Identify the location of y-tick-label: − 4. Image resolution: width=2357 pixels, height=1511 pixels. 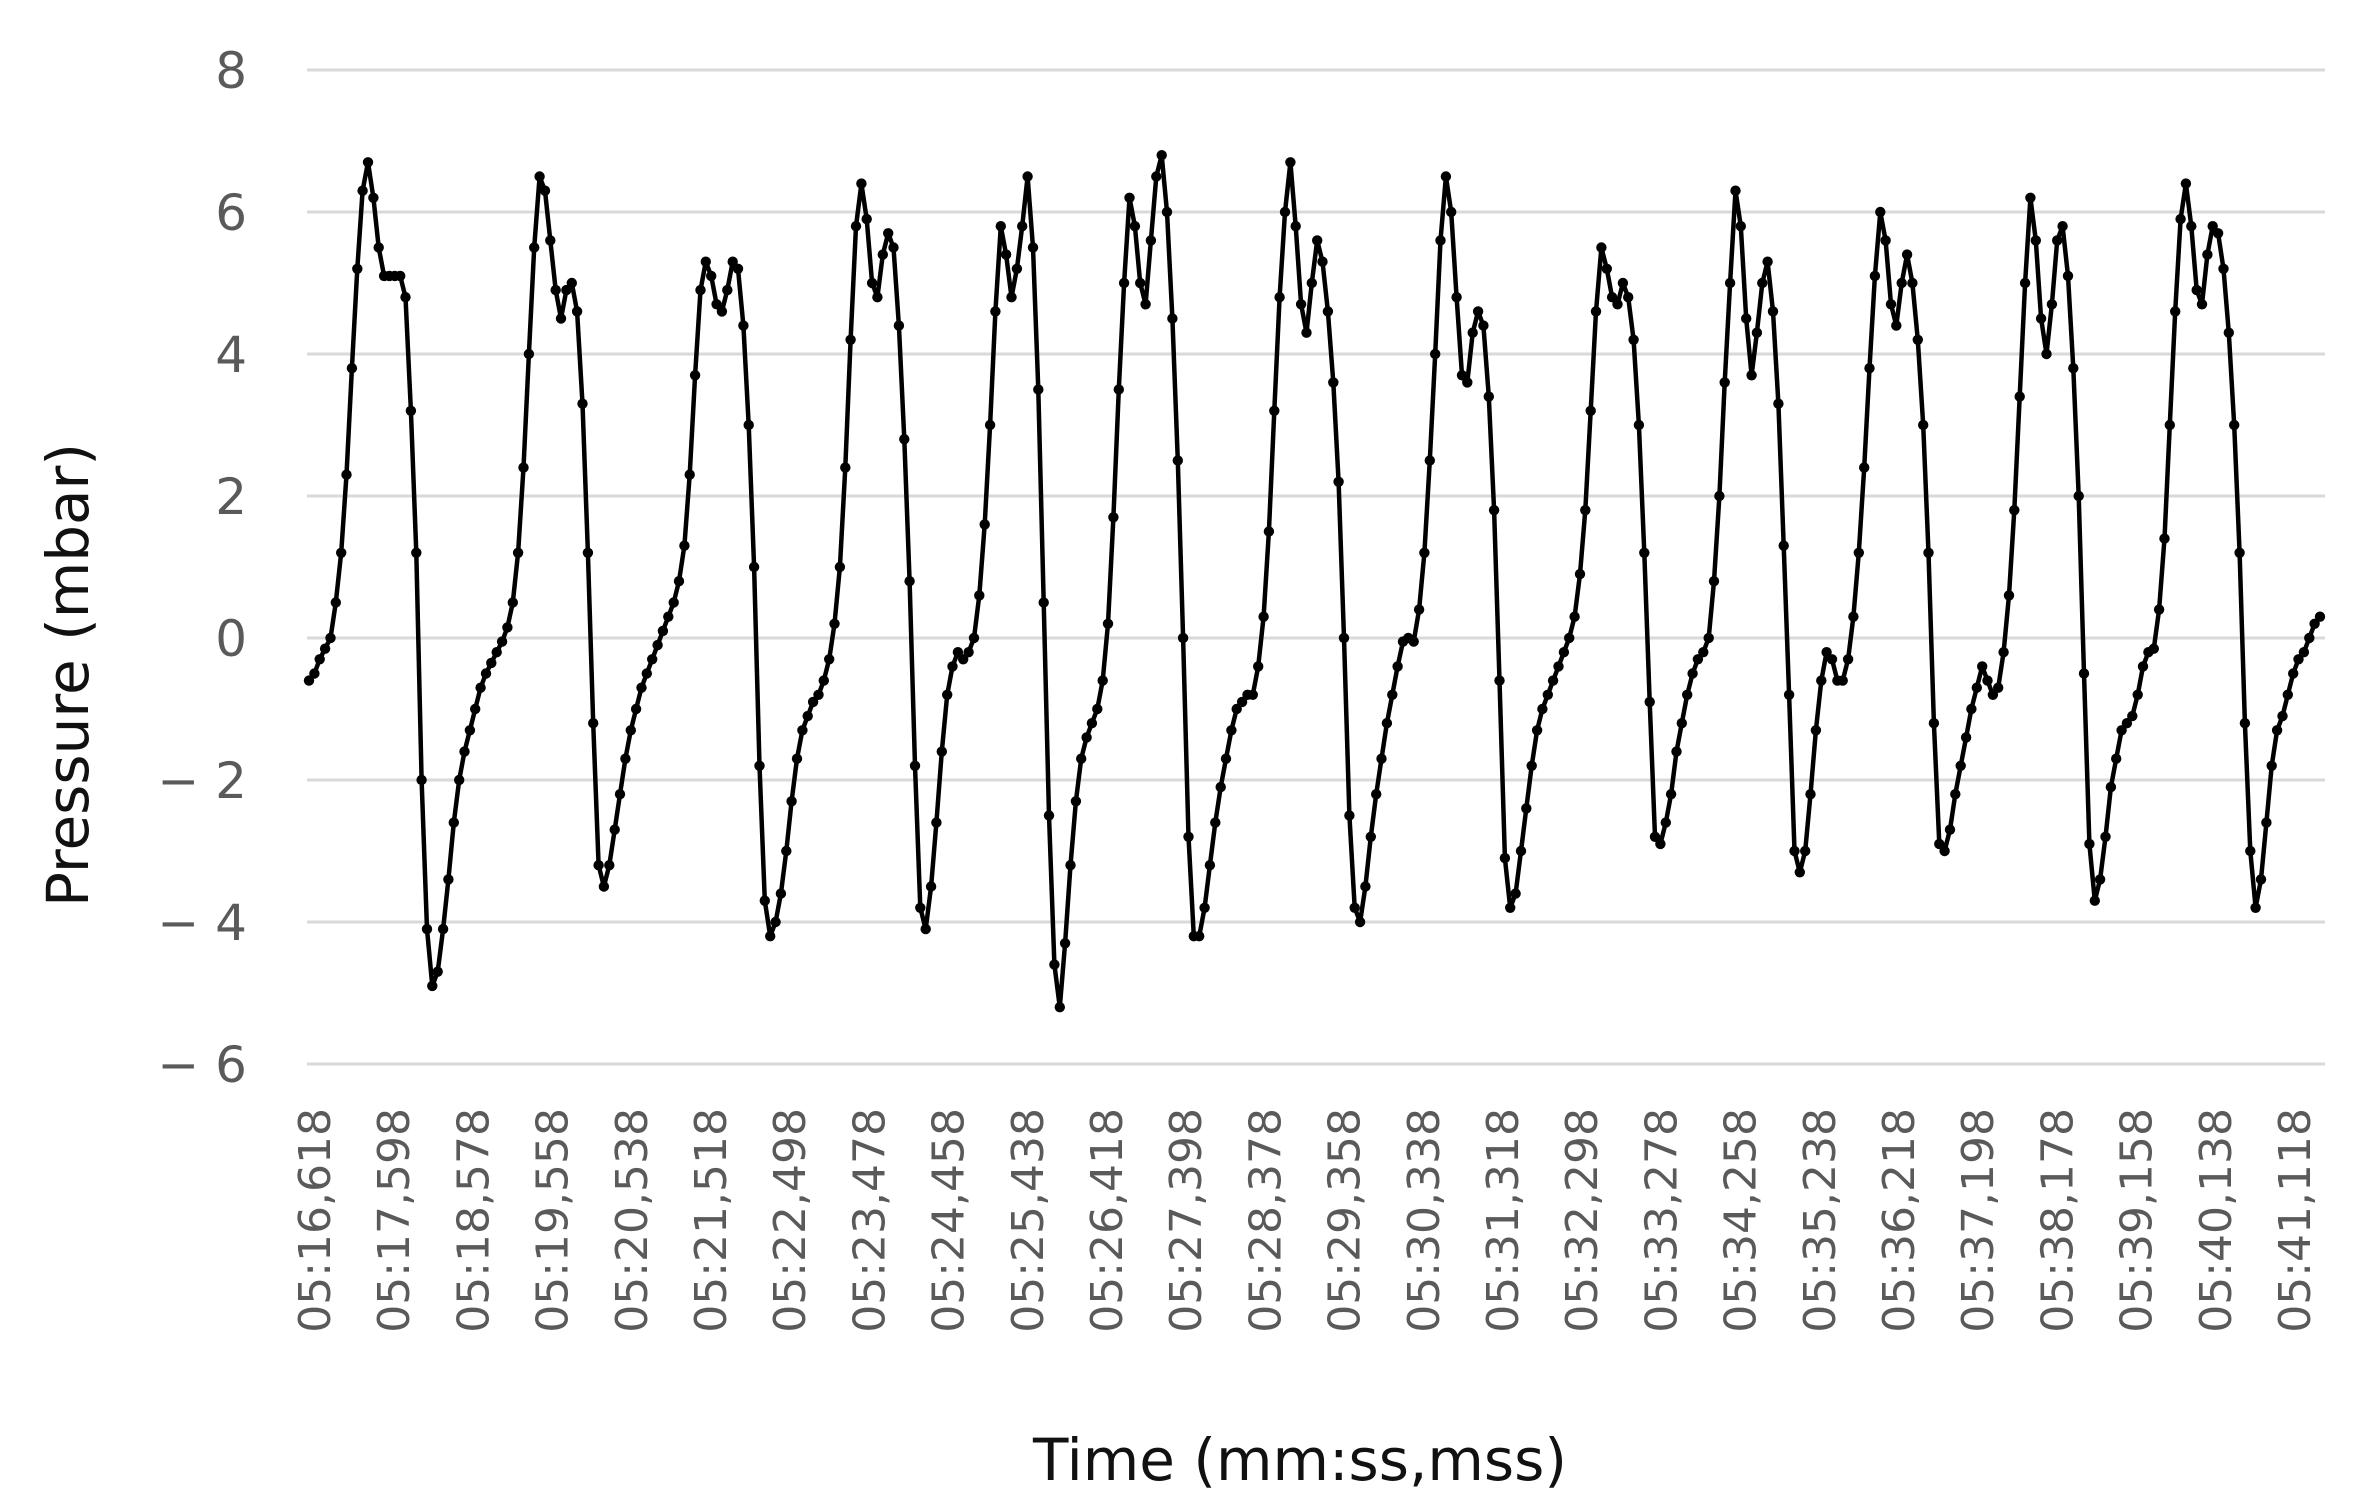
(202, 923).